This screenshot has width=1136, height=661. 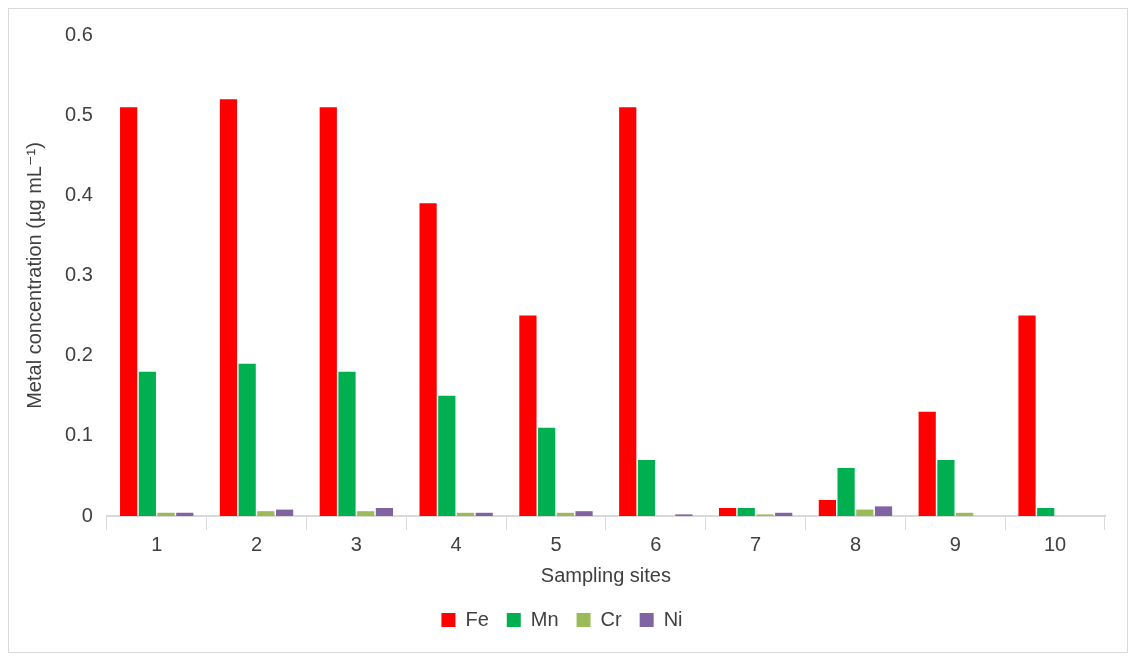 I want to click on x-tick-label: 5, so click(x=556, y=543).